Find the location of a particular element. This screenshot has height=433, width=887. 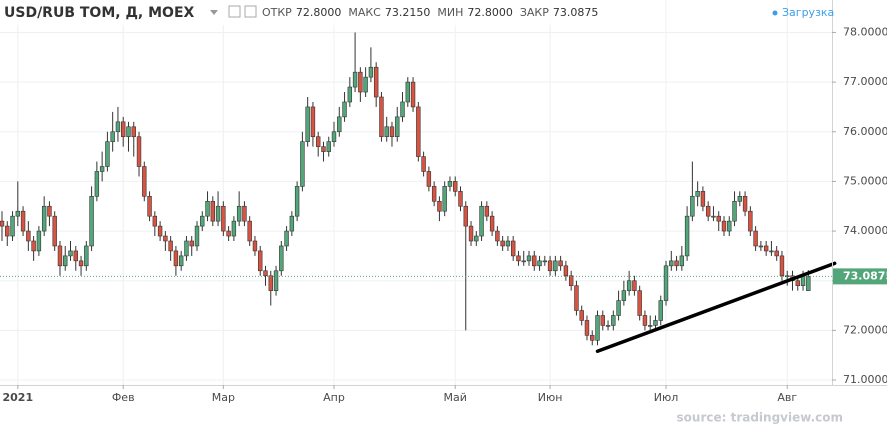

x-tick-label: Май is located at coordinates (455, 397).